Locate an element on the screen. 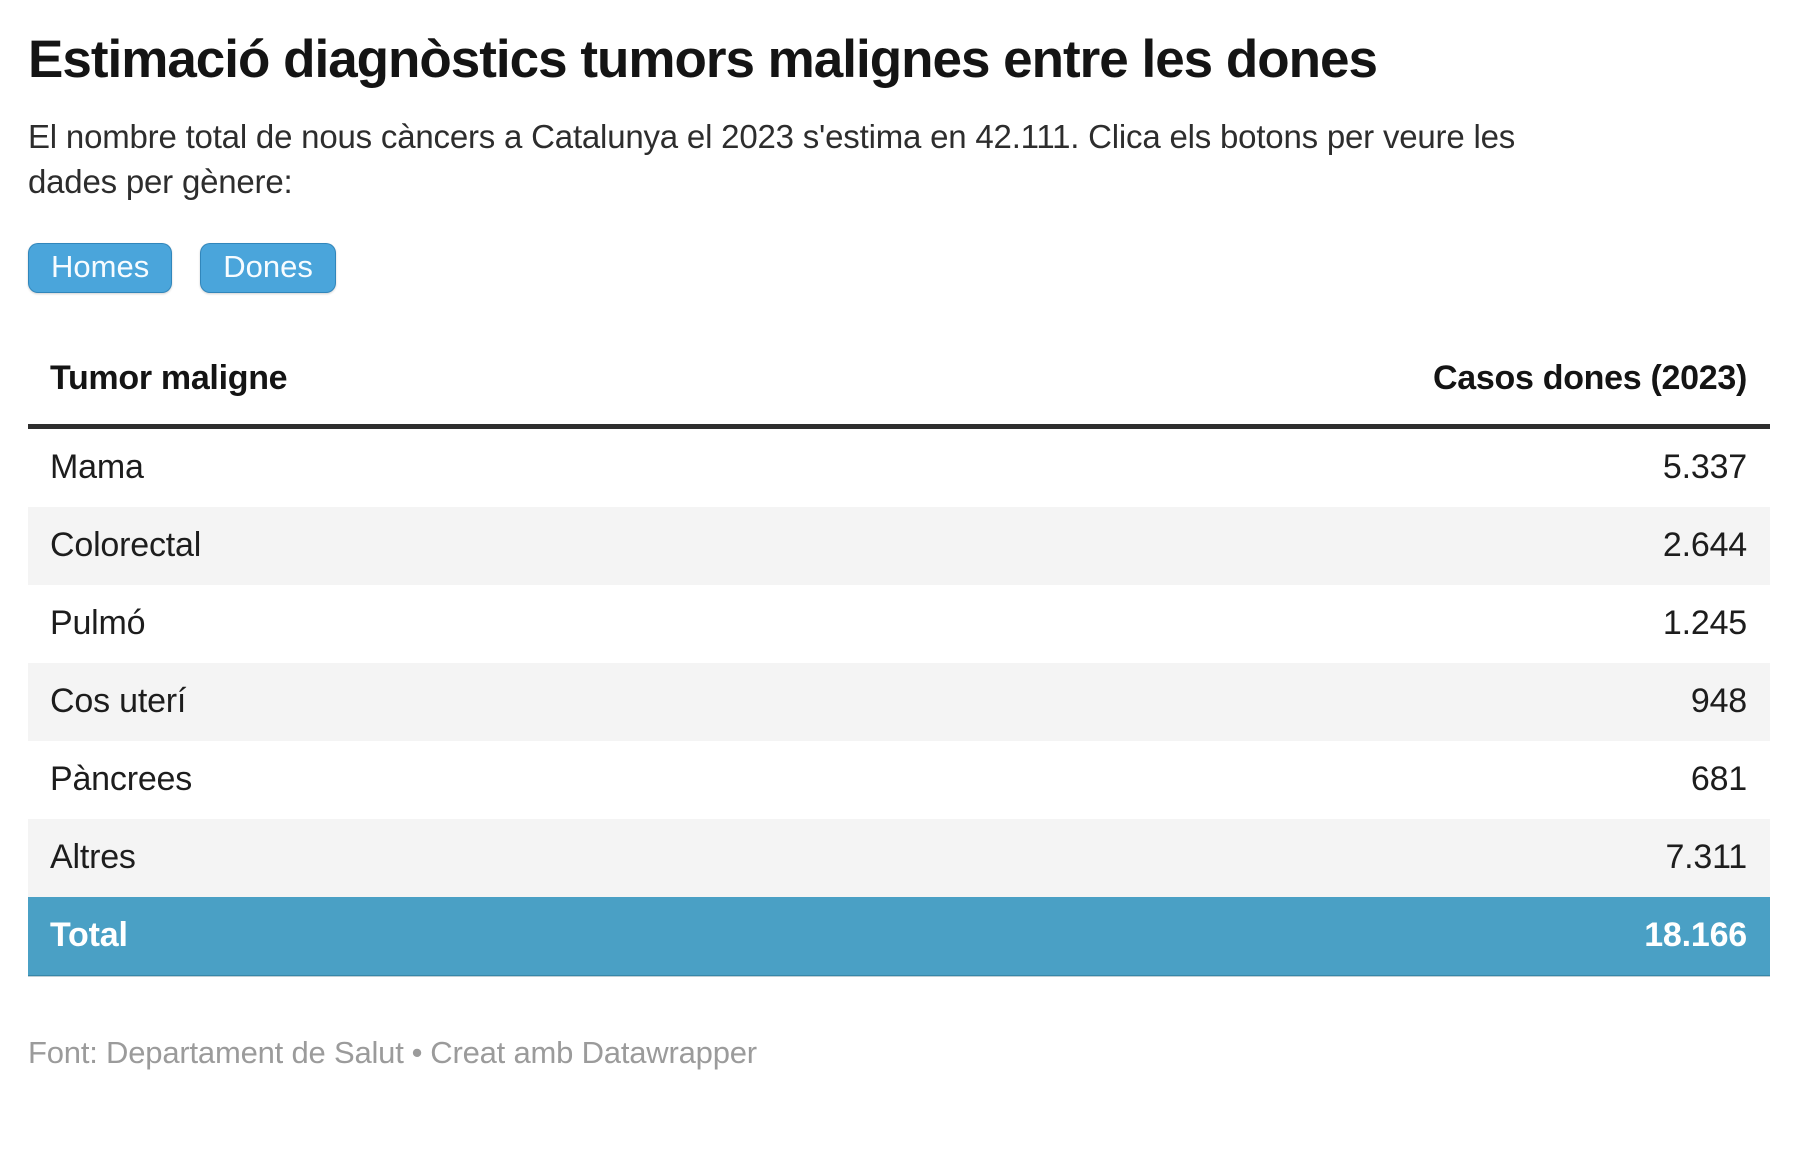  table-row: Pàncrees 681 is located at coordinates (899, 780).